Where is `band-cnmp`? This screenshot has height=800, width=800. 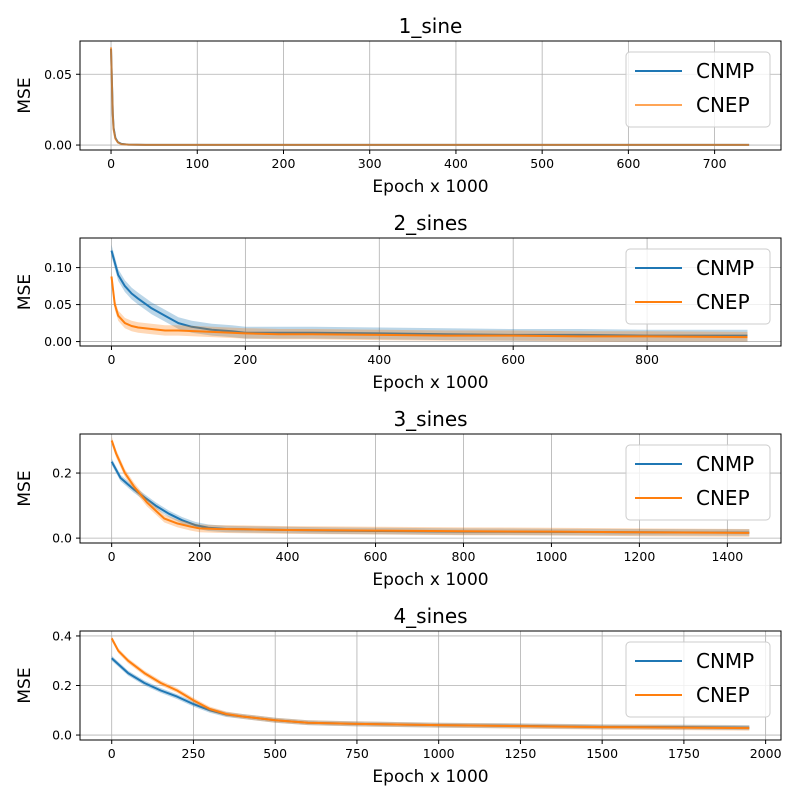
band-cnmp is located at coordinates (429, 293).